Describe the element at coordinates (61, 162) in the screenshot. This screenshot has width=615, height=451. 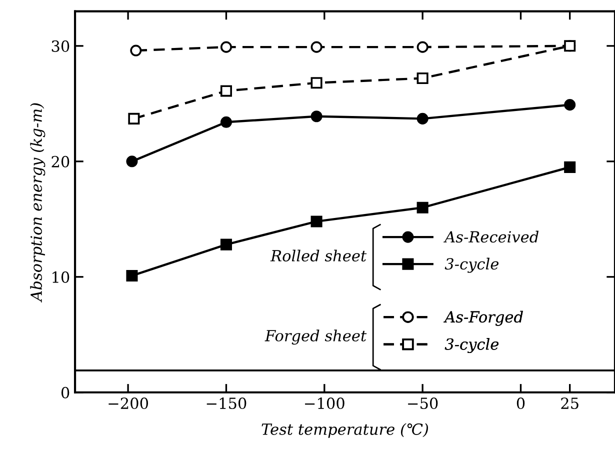
I see `y-tick-label: 20` at that location.